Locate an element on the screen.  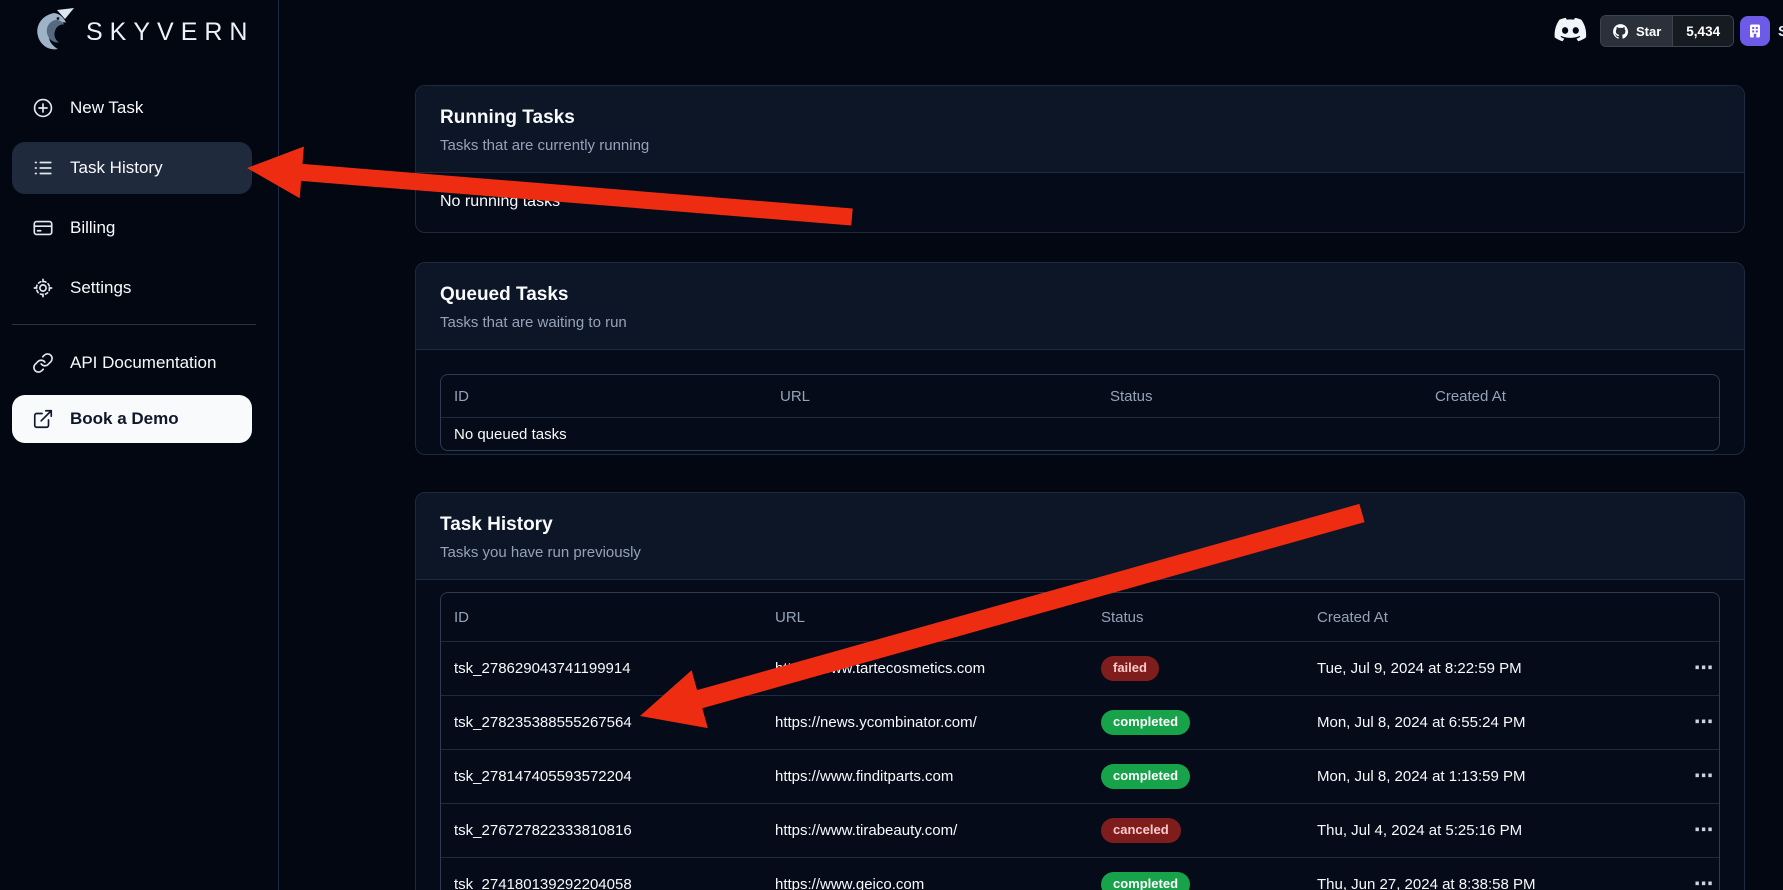
task-id-cell: tsk_274180139292204058 is located at coordinates (543, 883).